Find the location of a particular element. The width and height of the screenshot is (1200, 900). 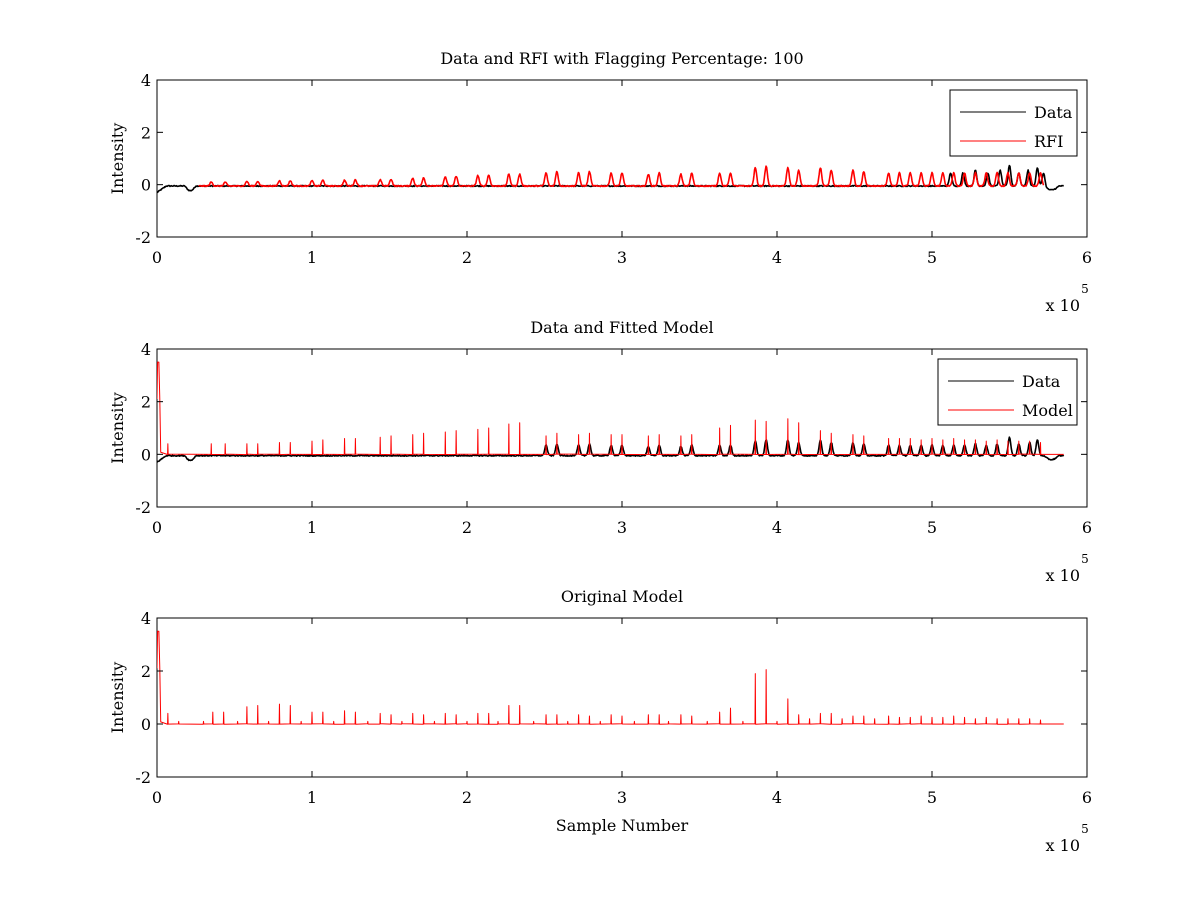

legend: Data Model is located at coordinates (1007, 392).